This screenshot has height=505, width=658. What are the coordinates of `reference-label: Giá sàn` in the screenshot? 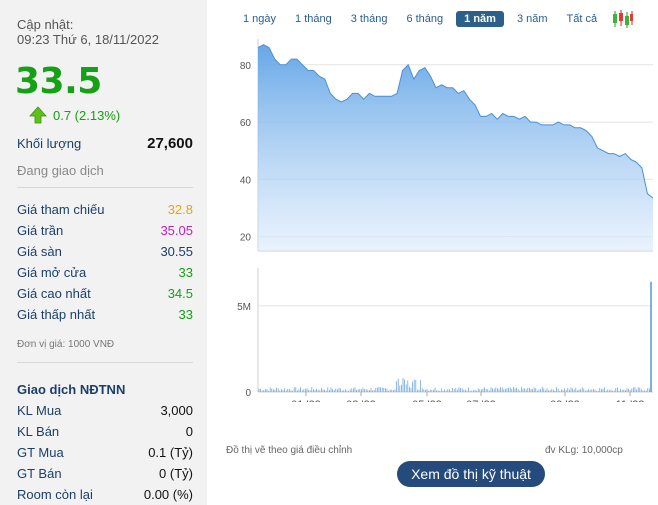 It's located at (39, 251).